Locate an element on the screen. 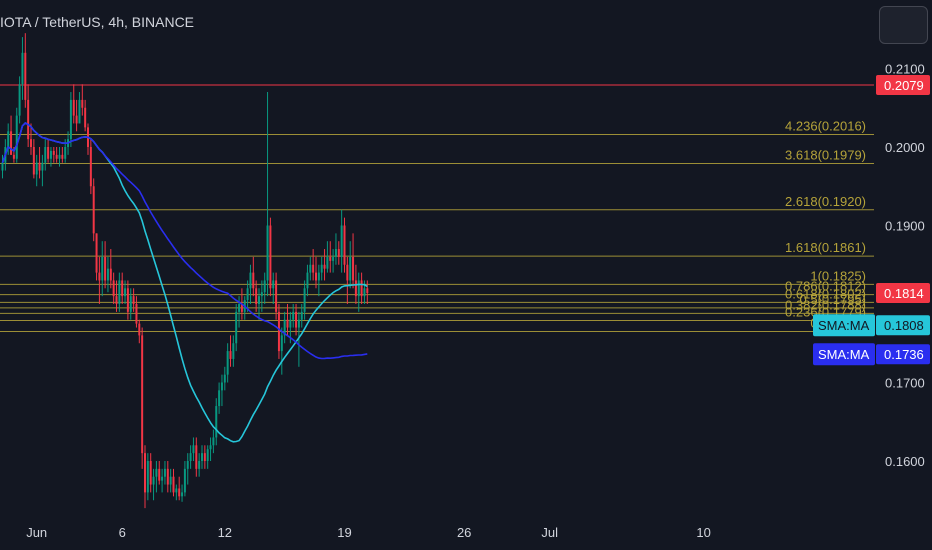 This screenshot has height=550, width=932. x-tick-label: Jul is located at coordinates (549, 532).